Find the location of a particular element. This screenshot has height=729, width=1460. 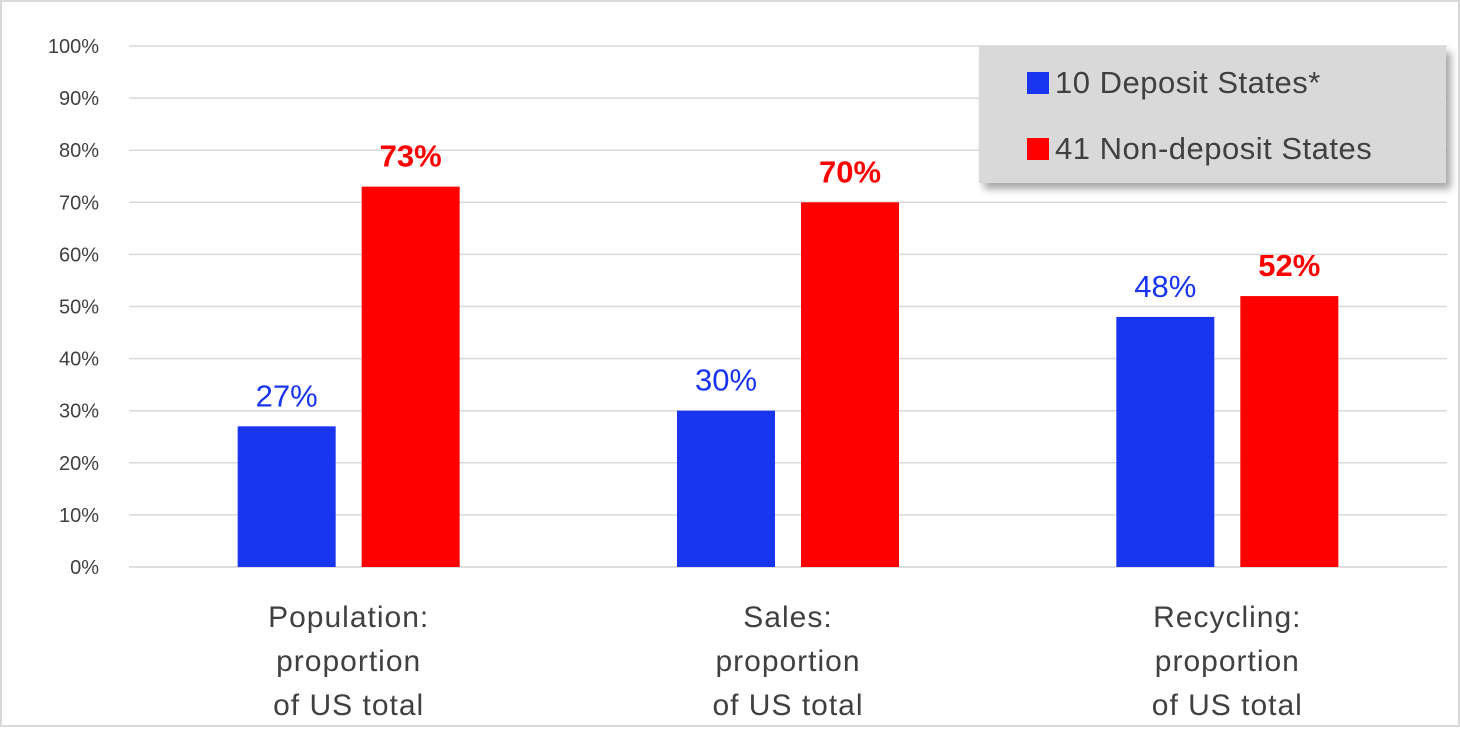

data-label: 73% is located at coordinates (411, 156).